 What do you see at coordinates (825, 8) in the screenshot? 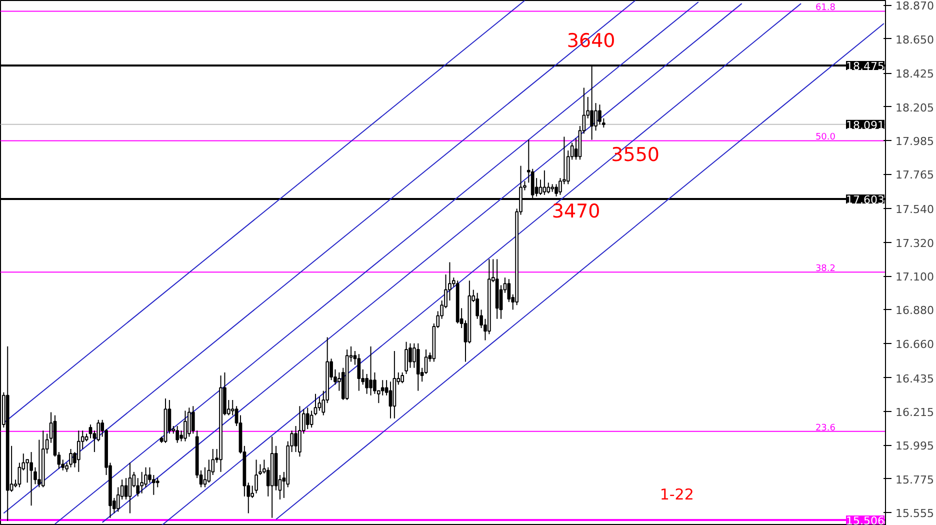
I see `annotation: 61.8` at bounding box center [825, 8].